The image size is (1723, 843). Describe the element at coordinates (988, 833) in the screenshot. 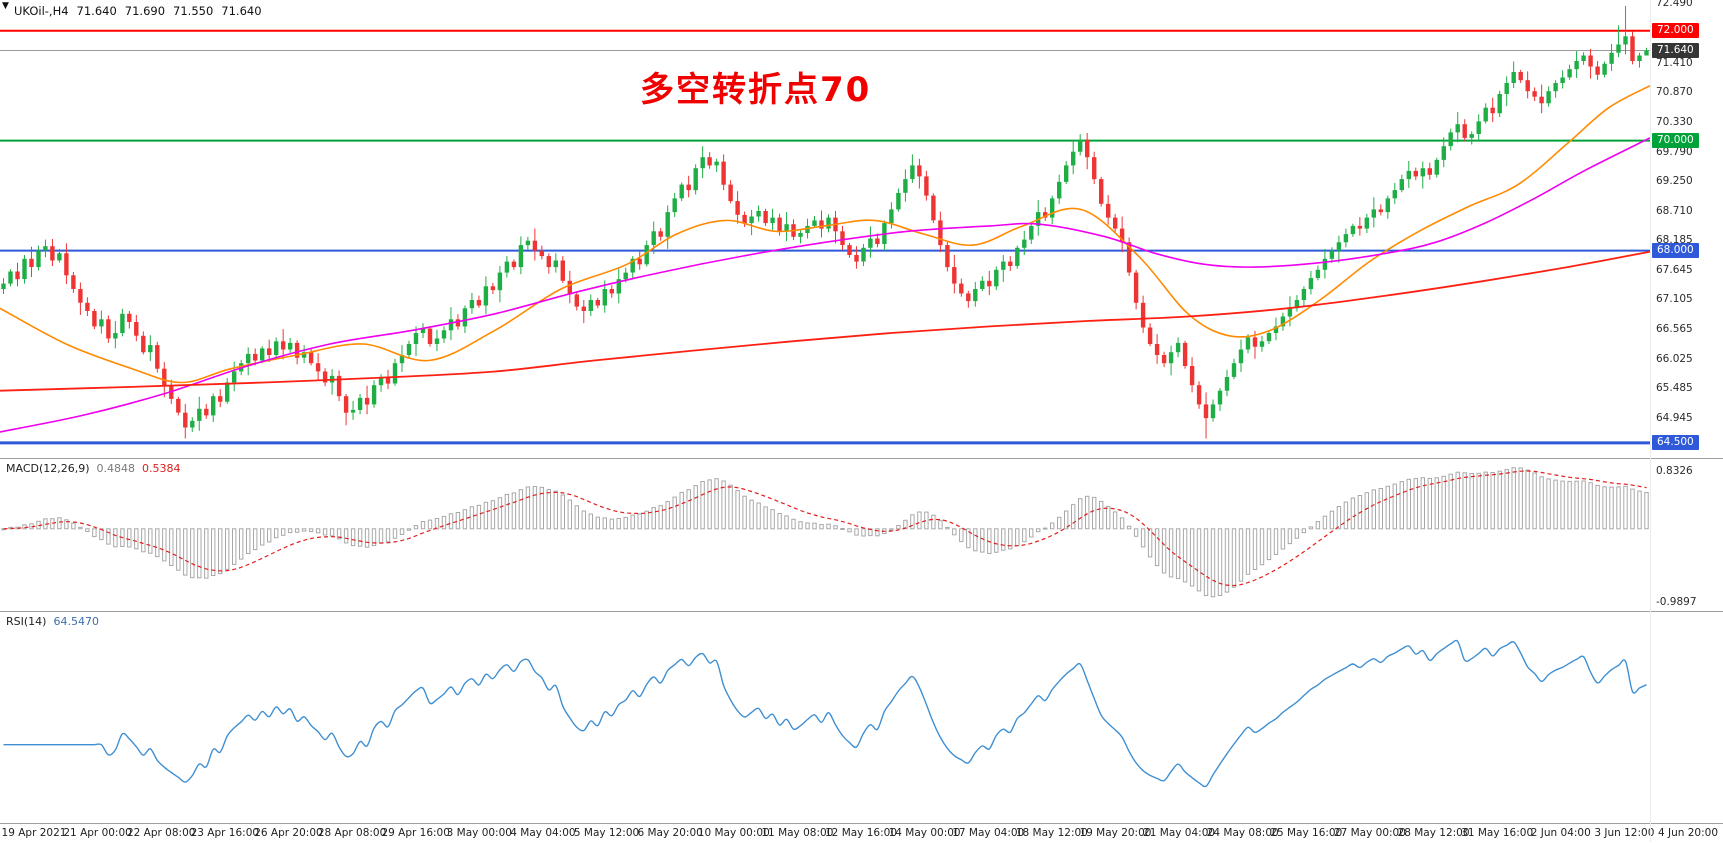

I see `time-tick-label: 17 May 04:00` at that location.